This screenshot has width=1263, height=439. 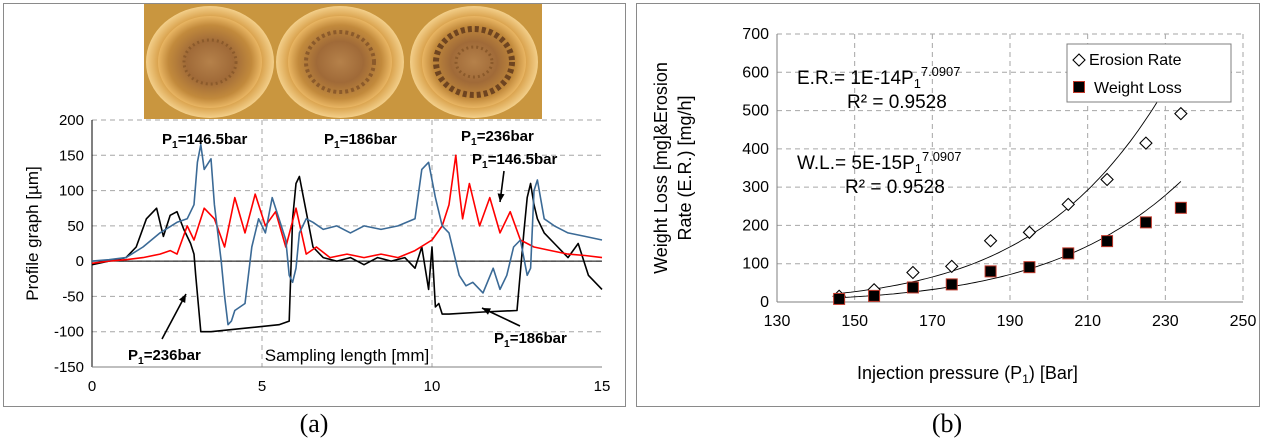 I want to click on legend: Erosion Rate Weight Loss, so click(x=1149, y=73).